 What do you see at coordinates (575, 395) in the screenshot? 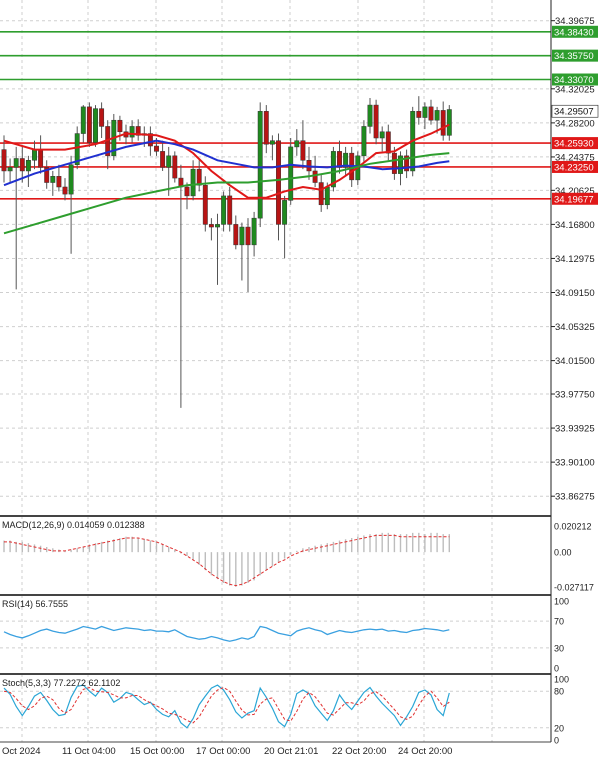
I see `price-tick-label: 33.97750` at bounding box center [575, 395].